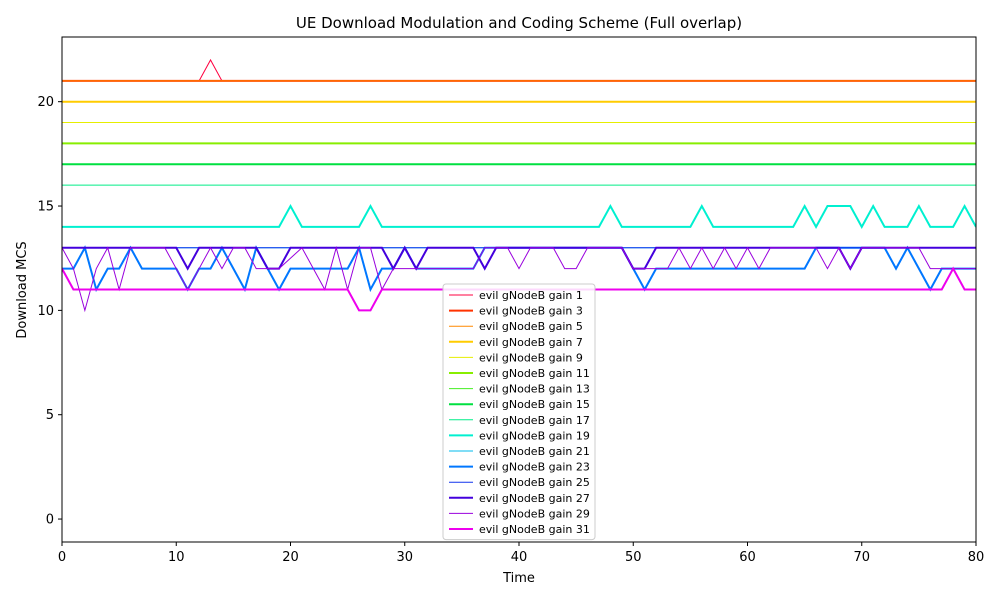 This screenshot has height=600, width=1000. What do you see at coordinates (861, 557) in the screenshot?
I see `x-tick-label: 70` at bounding box center [861, 557].